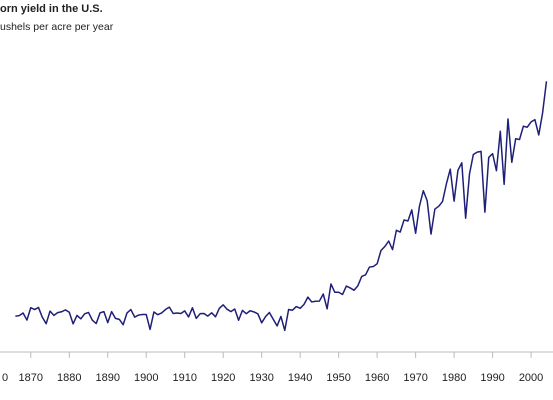 The image size is (553, 400). I want to click on x-tick-label: 1980, so click(454, 378).